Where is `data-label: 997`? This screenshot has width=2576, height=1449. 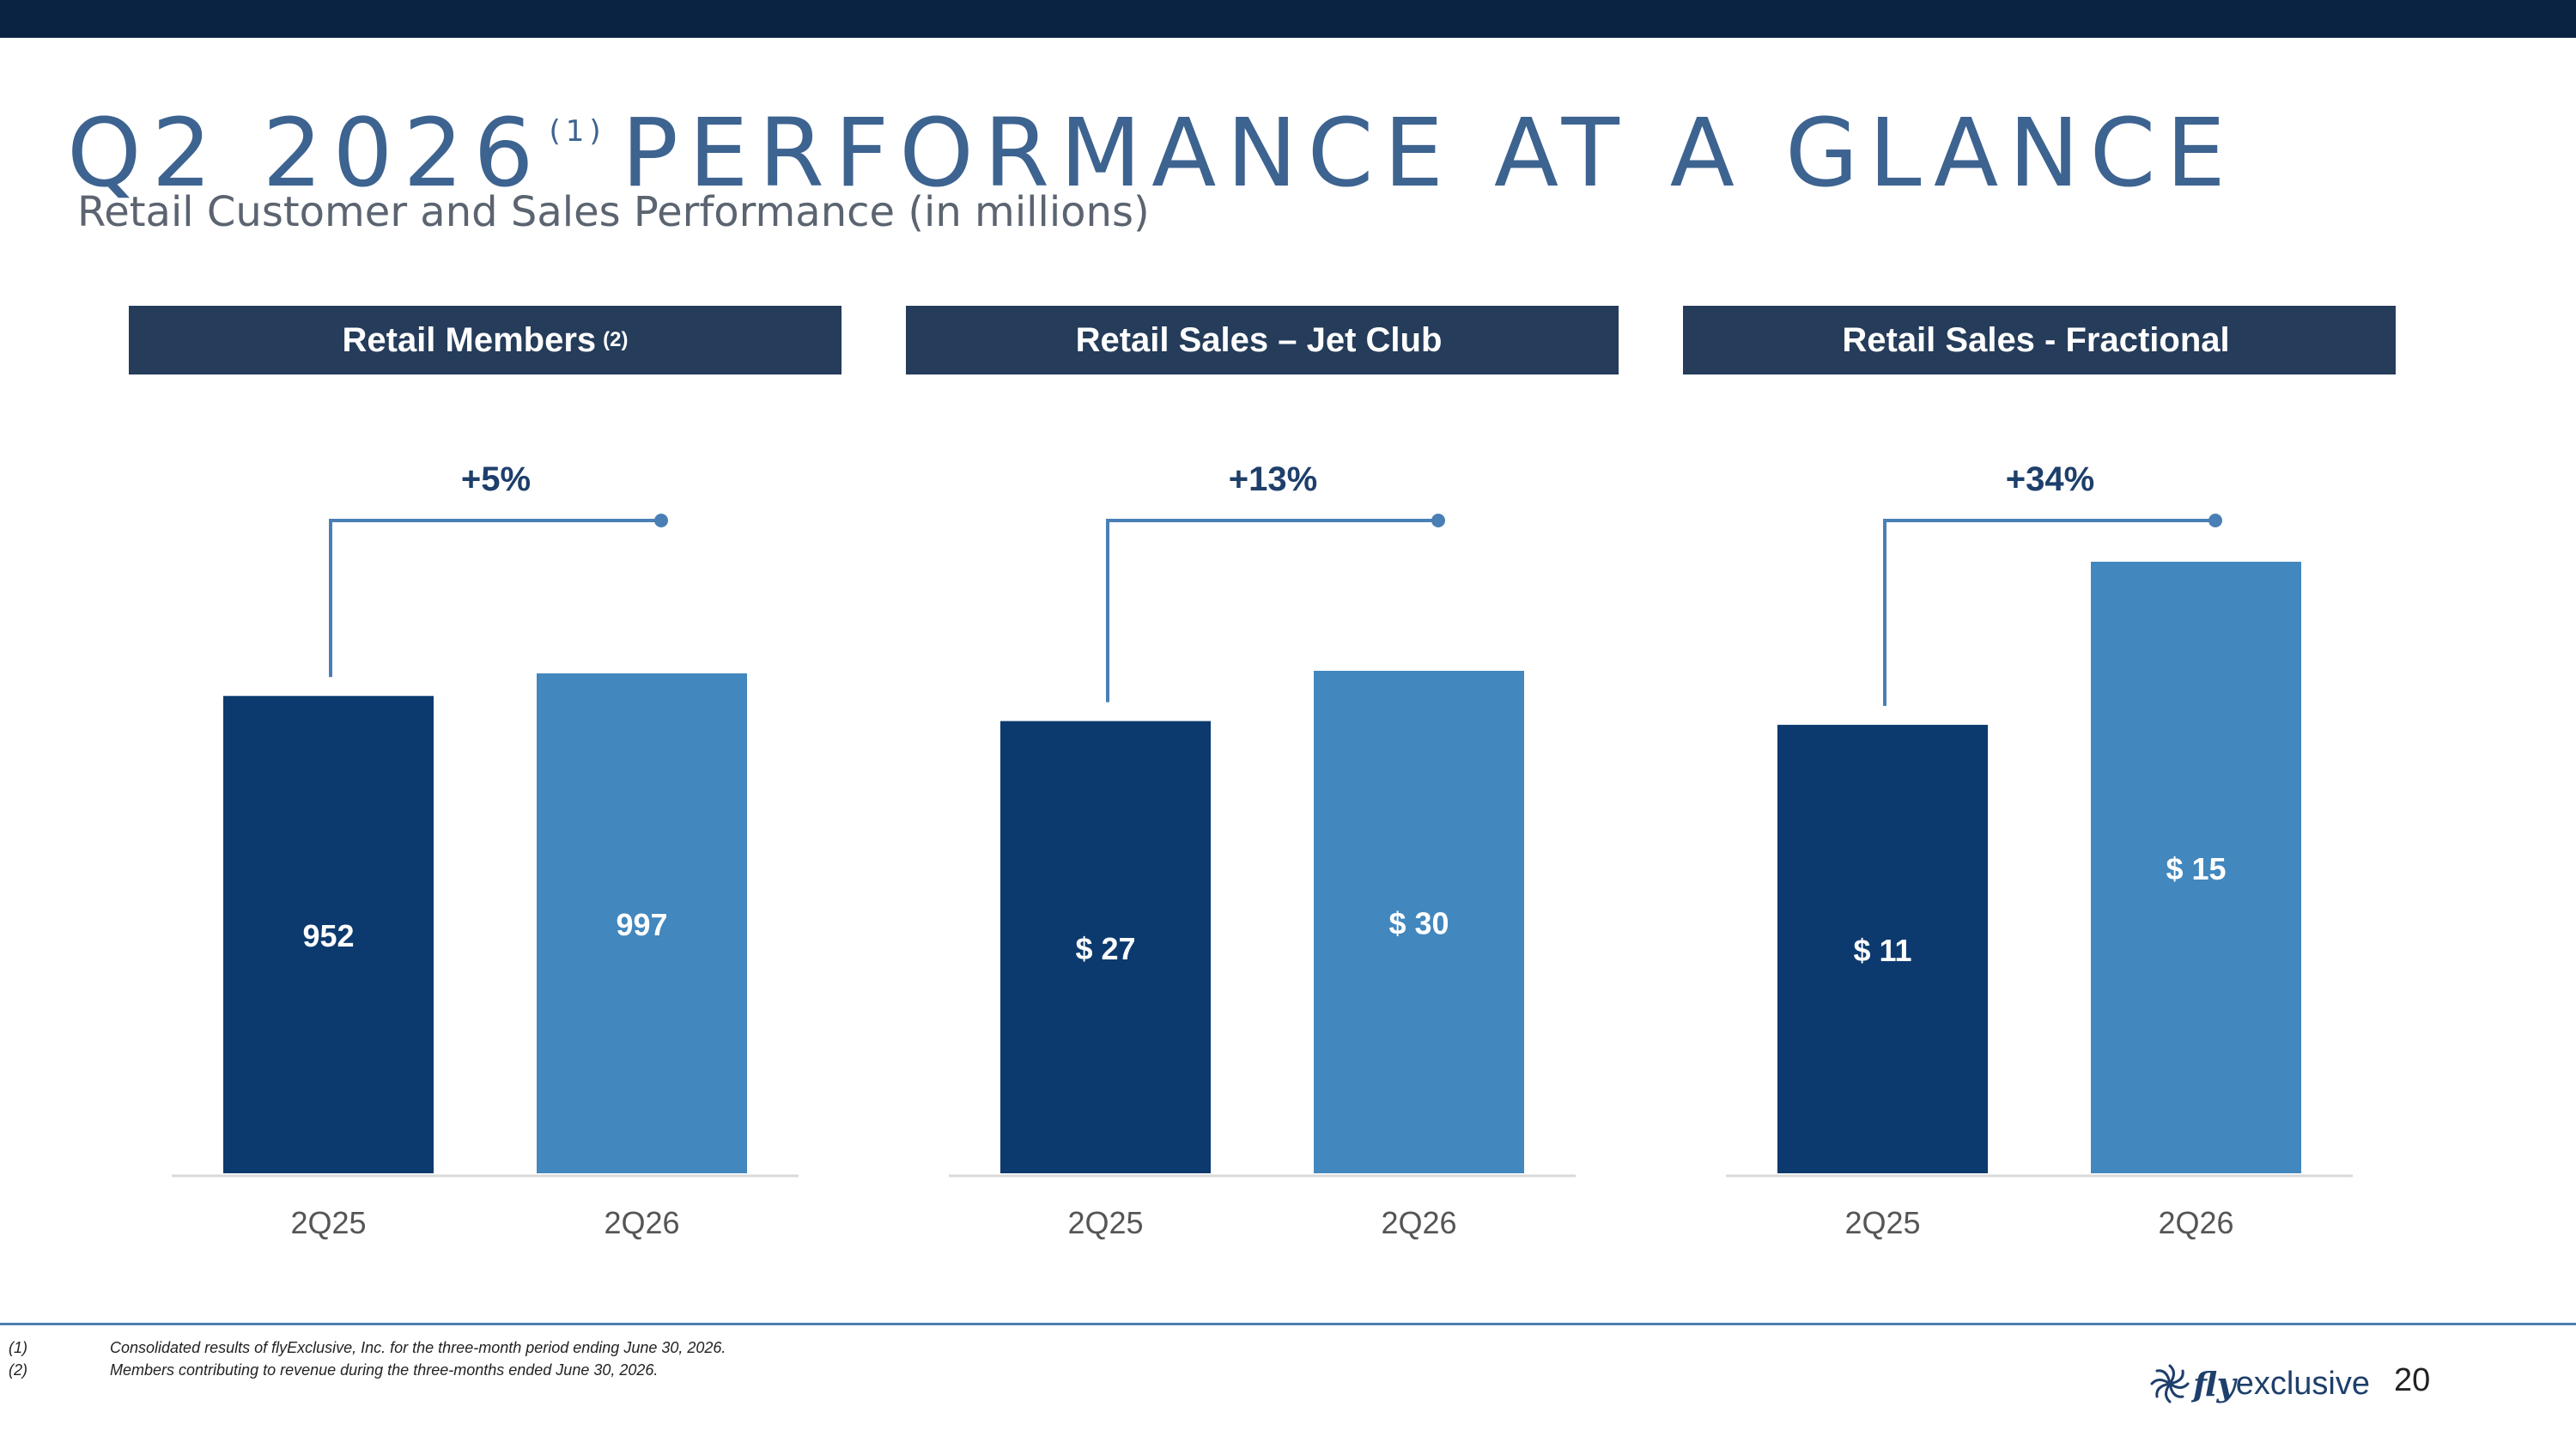
data-label: 997 is located at coordinates (641, 924).